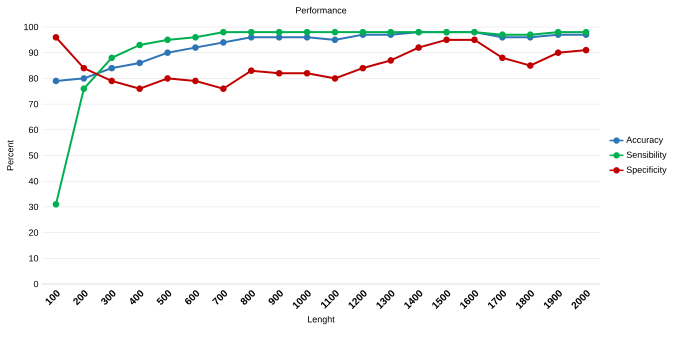 Image resolution: width=685 pixels, height=346 pixels. Describe the element at coordinates (321, 10) in the screenshot. I see `chart-title: Performance` at that location.